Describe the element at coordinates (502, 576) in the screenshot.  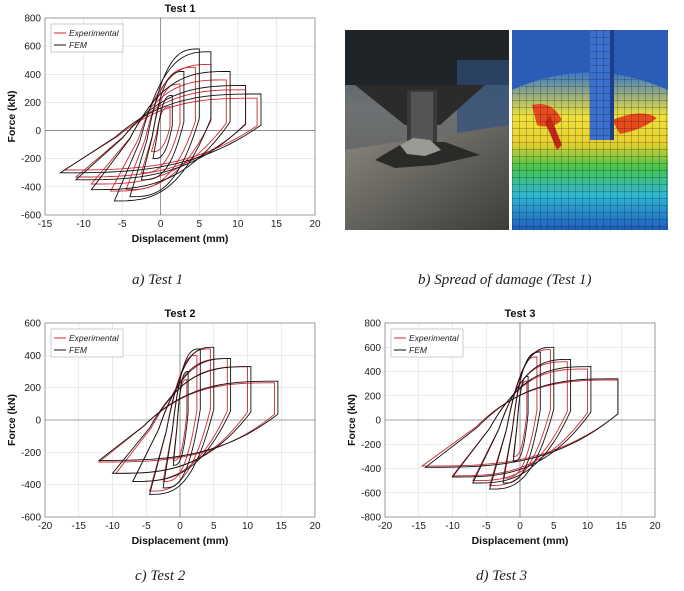
I see `caption-d: d) Test 3` at that location.